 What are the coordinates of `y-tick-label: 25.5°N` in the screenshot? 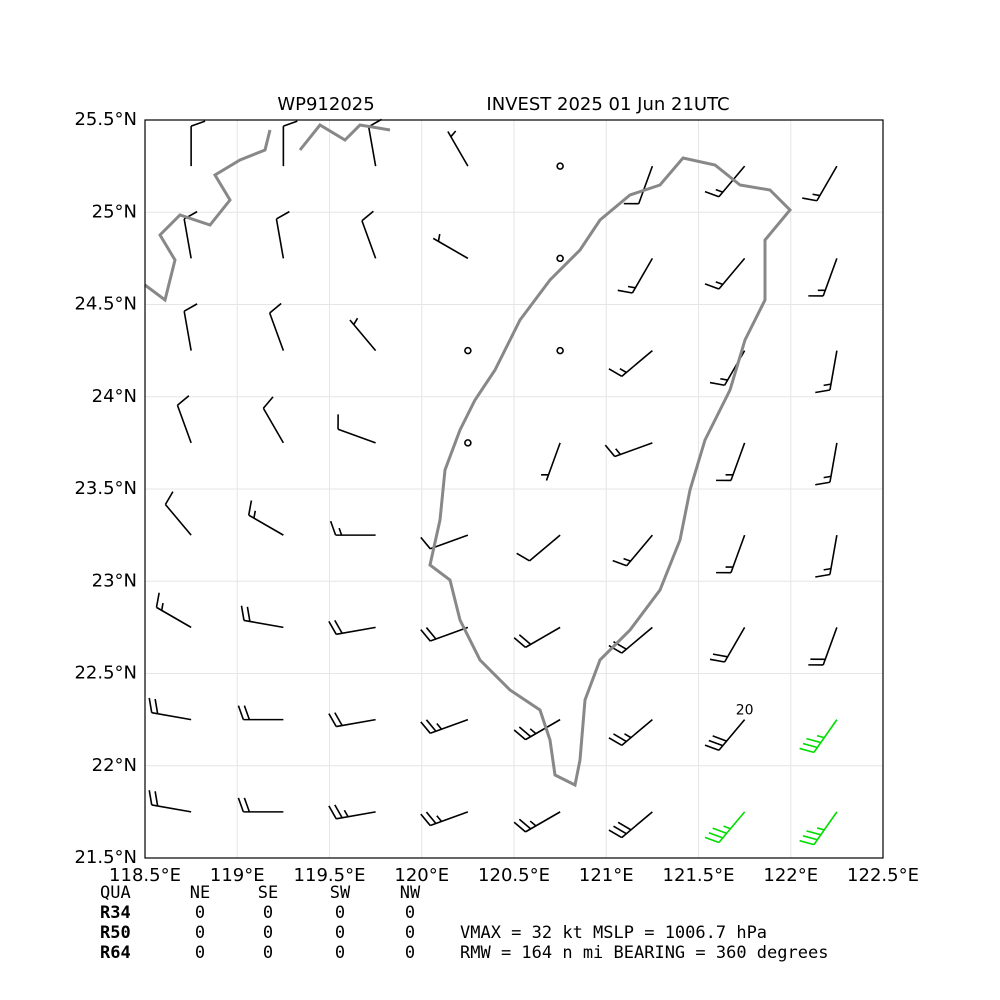 It's located at (105, 119).